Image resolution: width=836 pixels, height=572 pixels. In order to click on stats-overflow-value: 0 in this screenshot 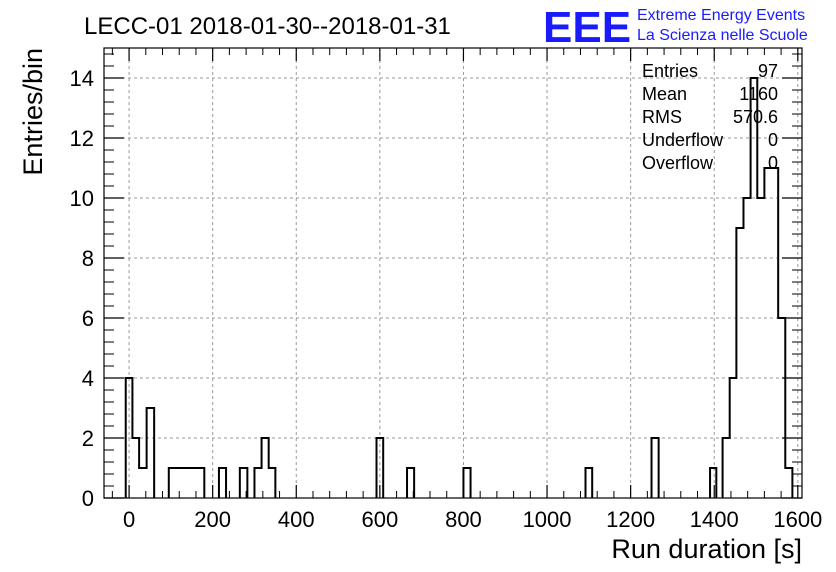, I will do `click(773, 163)`.